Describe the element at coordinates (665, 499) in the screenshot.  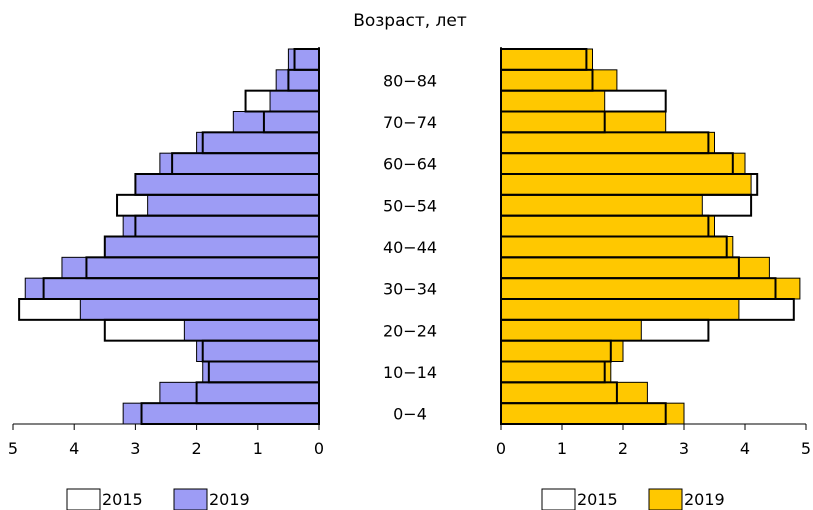
I see `legend-swatch-right-2019` at that location.